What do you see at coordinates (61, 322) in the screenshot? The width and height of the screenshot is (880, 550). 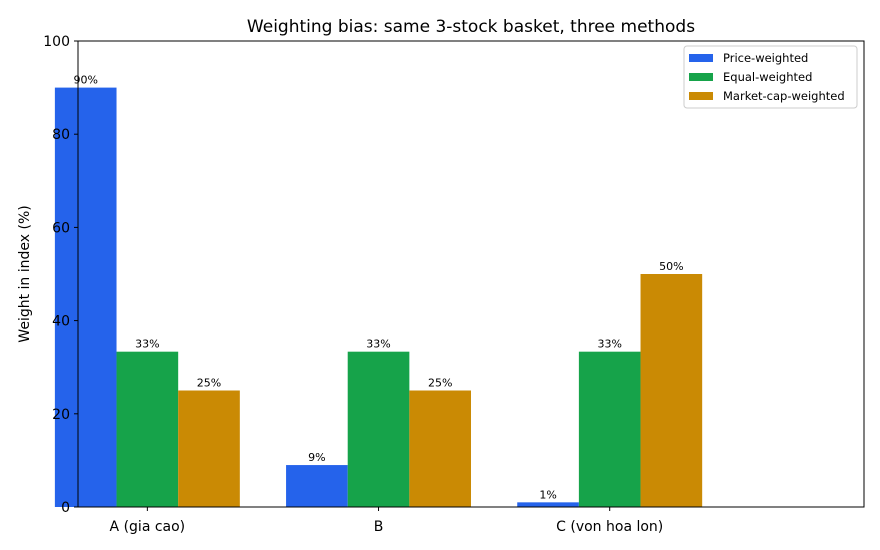 I see `y-tick-label: 40` at bounding box center [61, 322].